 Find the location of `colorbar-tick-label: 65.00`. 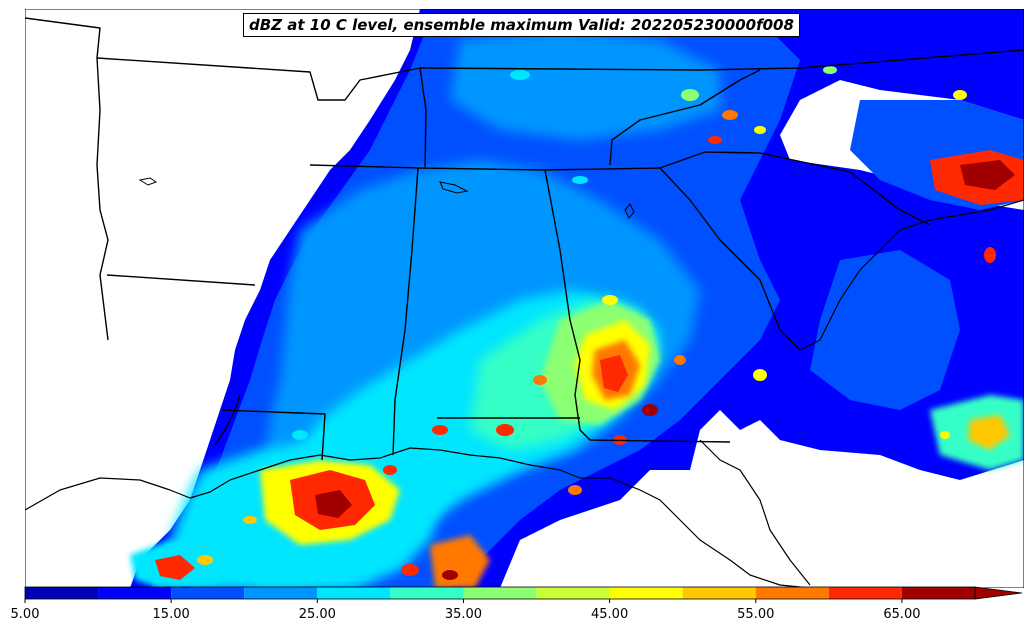

colorbar-tick-label: 65.00 is located at coordinates (902, 614).